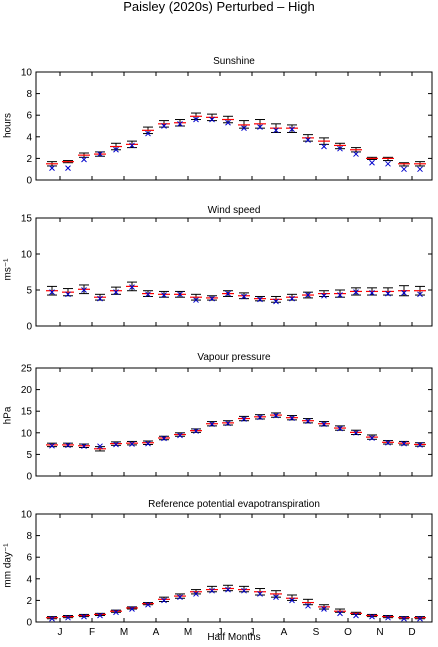  Describe the element at coordinates (234, 357) in the screenshot. I see `panel-title-vapour-pressure: Vapour pressure` at that location.